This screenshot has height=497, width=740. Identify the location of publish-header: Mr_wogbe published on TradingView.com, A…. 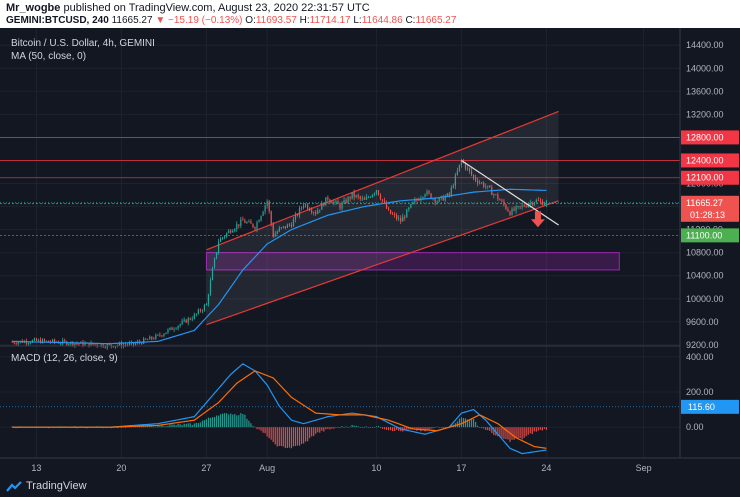
(370, 14).